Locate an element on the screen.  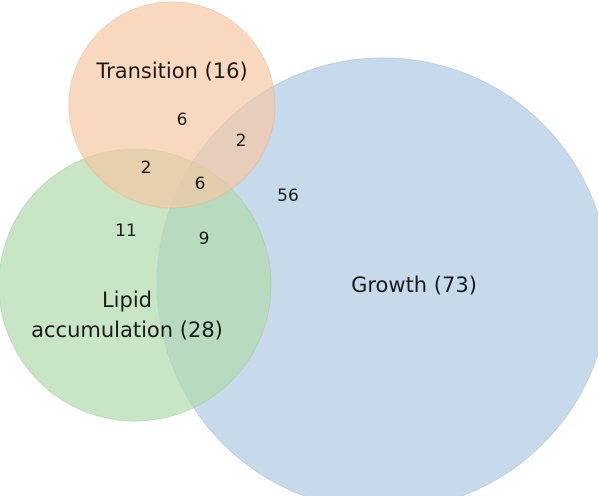
count-lipid-only: 11 is located at coordinates (126, 231).